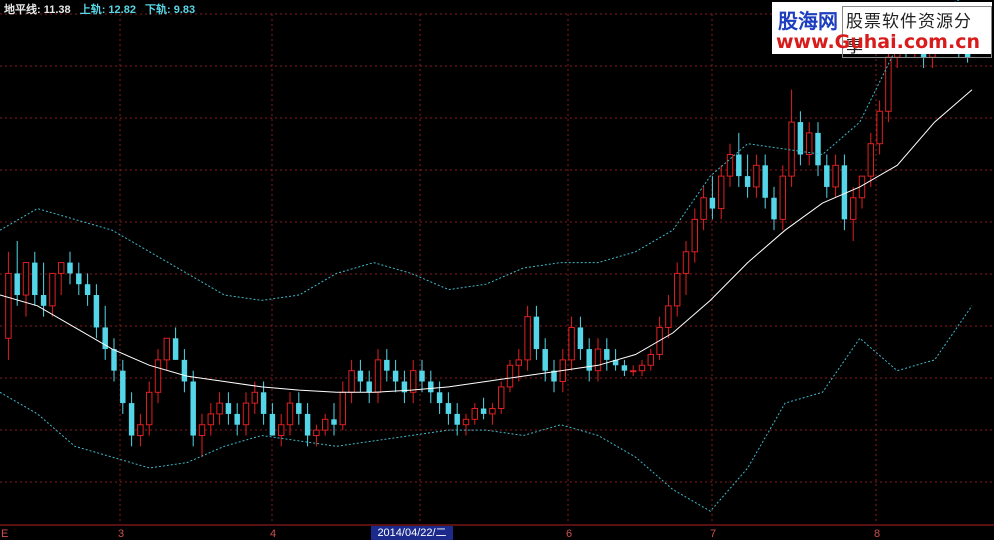 The height and width of the screenshot is (540, 994). What do you see at coordinates (569, 534) in the screenshot?
I see `x-axis-month-label: 6` at bounding box center [569, 534].